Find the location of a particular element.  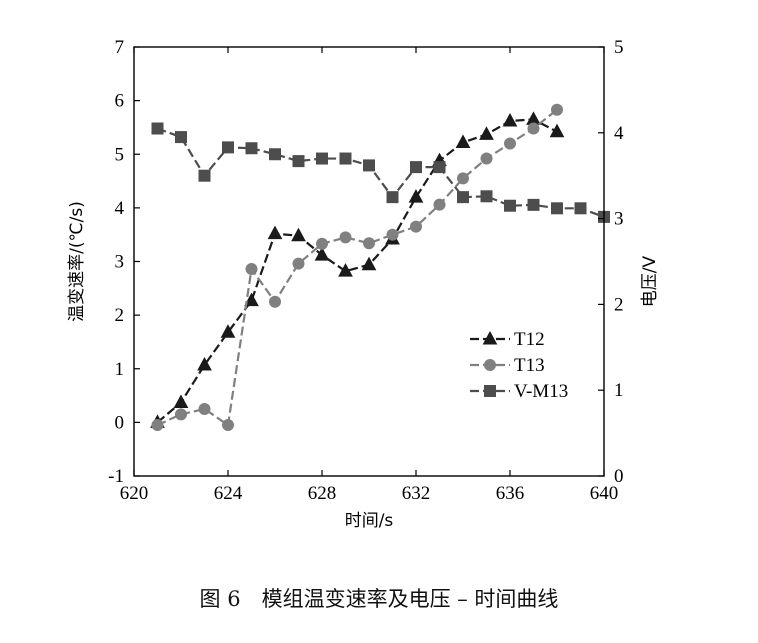

x-tick-label: 628 is located at coordinates (322, 493).